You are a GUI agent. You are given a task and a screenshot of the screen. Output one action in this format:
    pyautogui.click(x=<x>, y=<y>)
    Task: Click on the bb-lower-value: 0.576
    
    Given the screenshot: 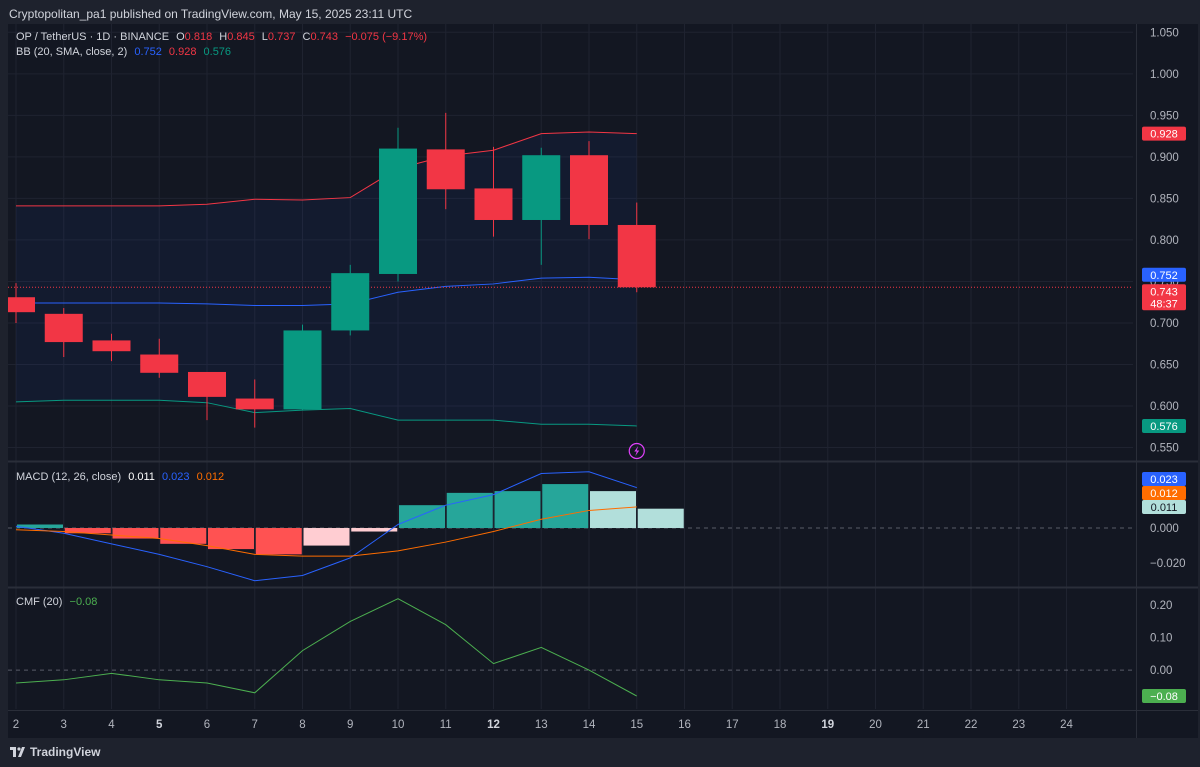 What is the action you would take?
    pyautogui.click(x=217, y=52)
    